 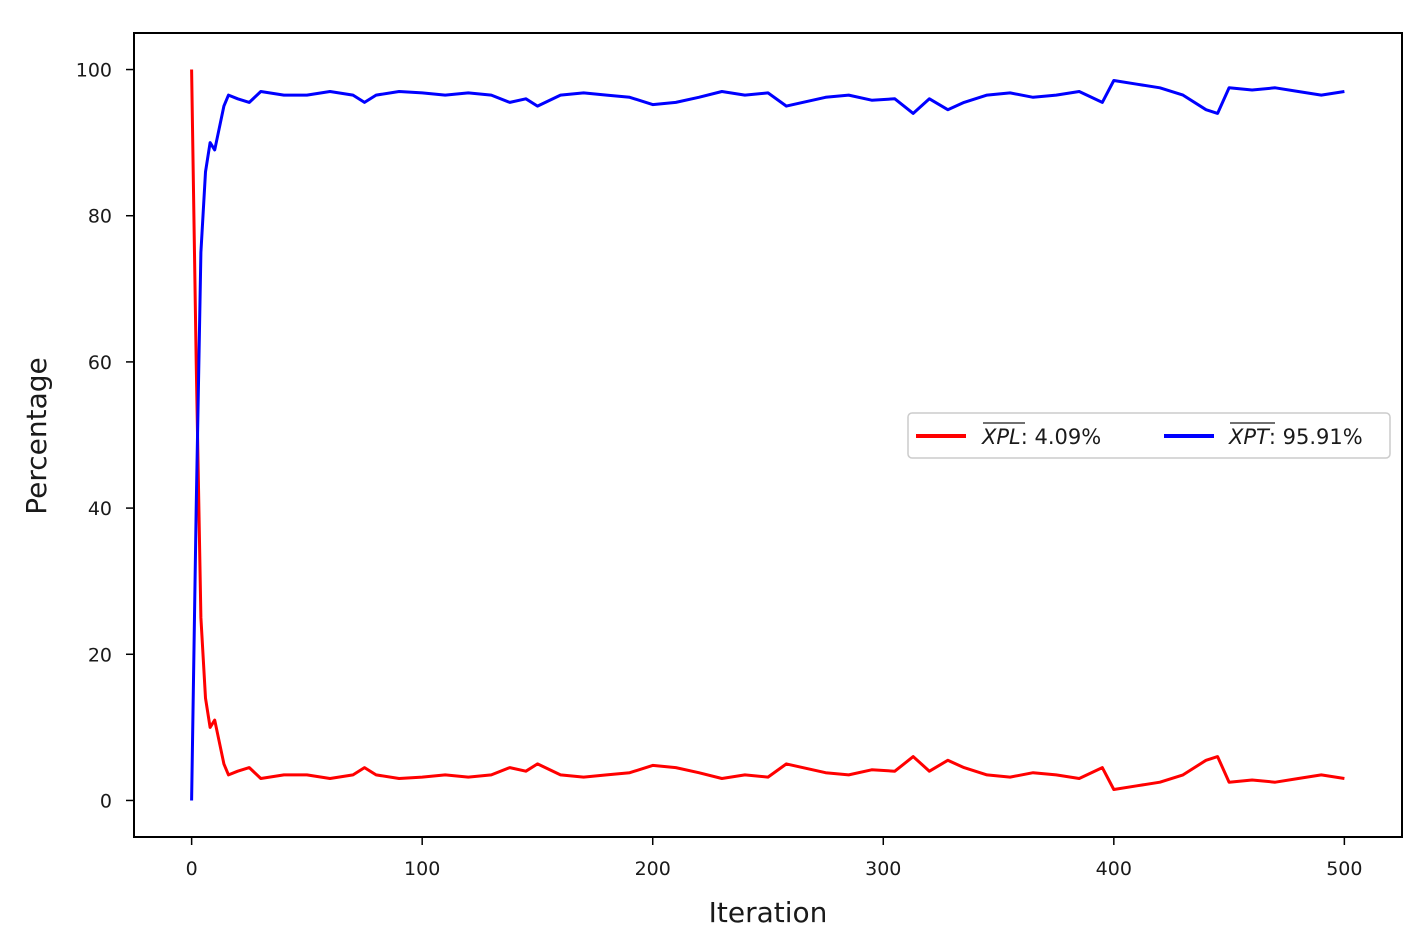 I want to click on legend-label-xpl: XPL: 4.09%, so click(x=1041, y=437).